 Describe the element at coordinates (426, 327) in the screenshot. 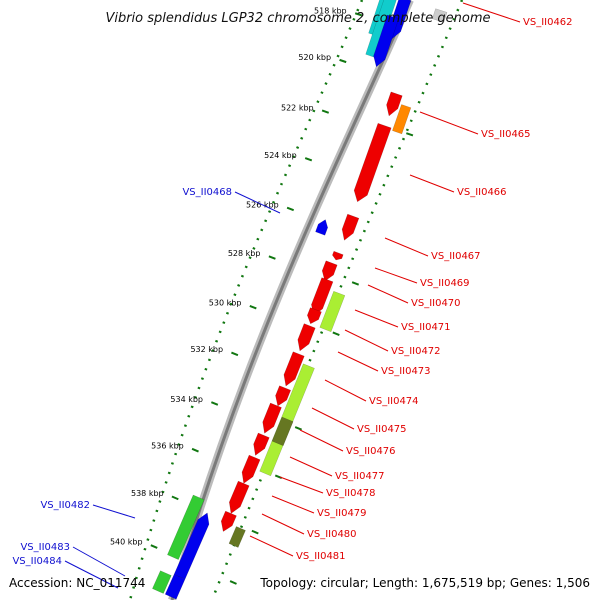

I see `gene-label: VS_II0471` at that location.